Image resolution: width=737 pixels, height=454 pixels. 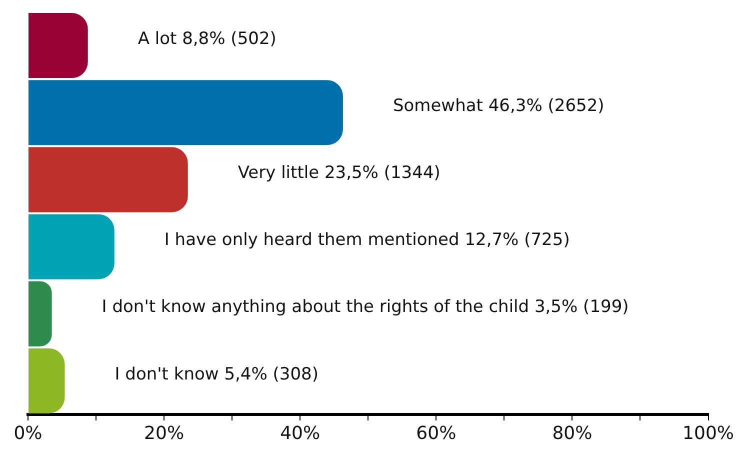 I want to click on category-label: A lot 8,8% (502), so click(x=207, y=38).